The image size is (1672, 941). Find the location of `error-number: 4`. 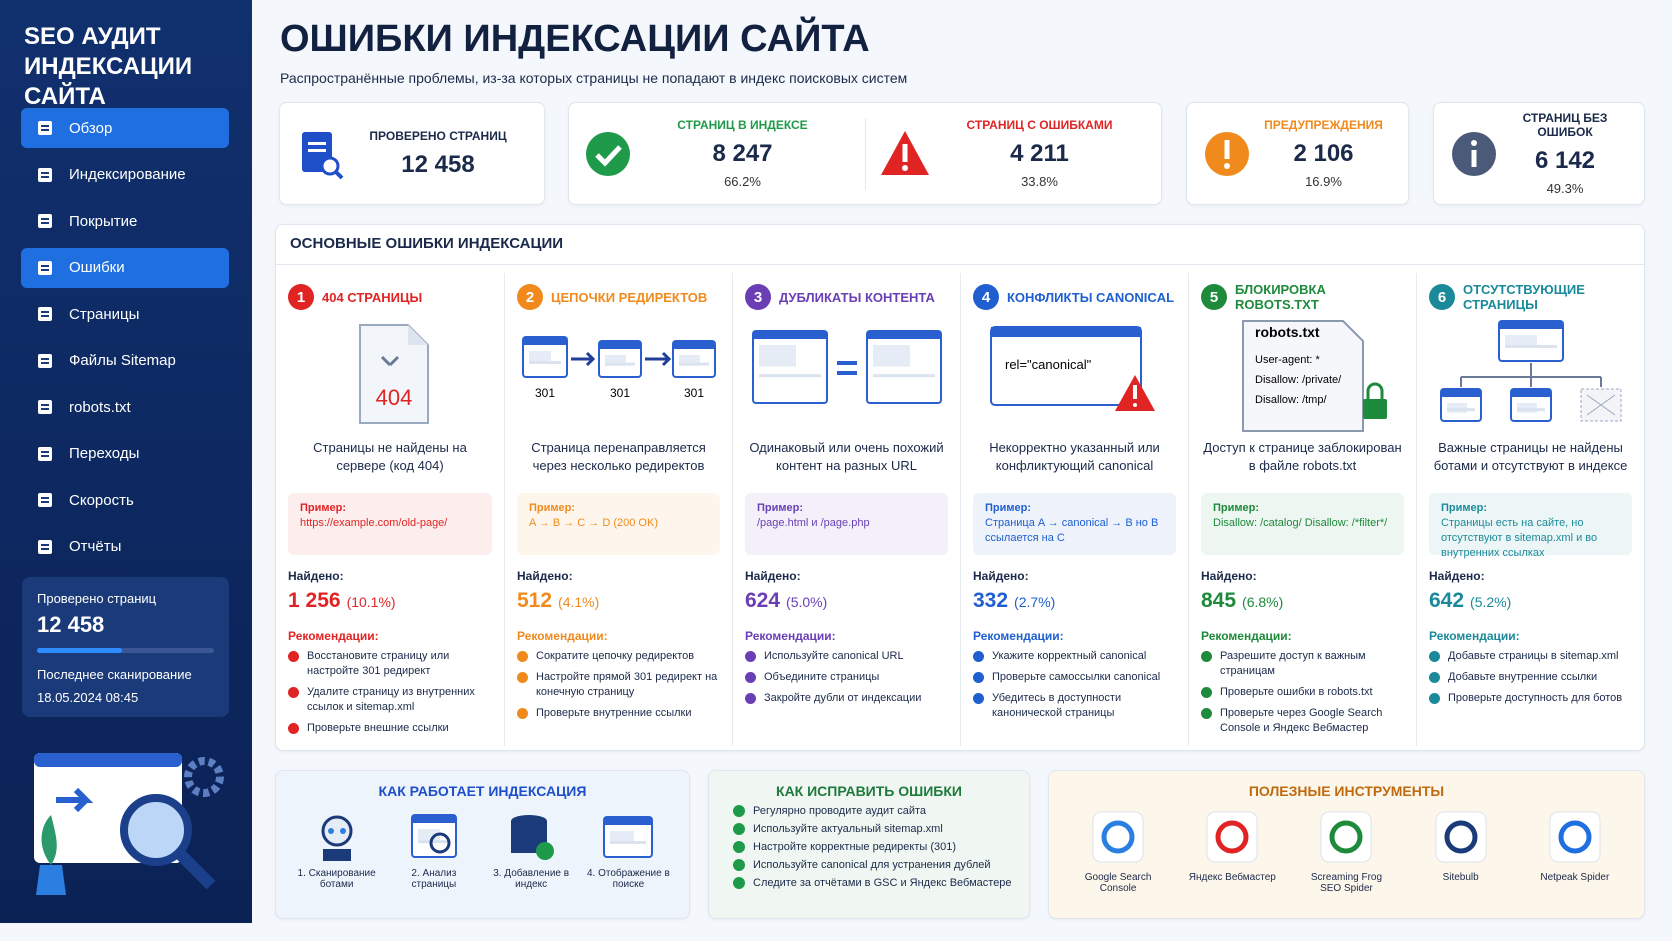

error-number: 4 is located at coordinates (986, 297).